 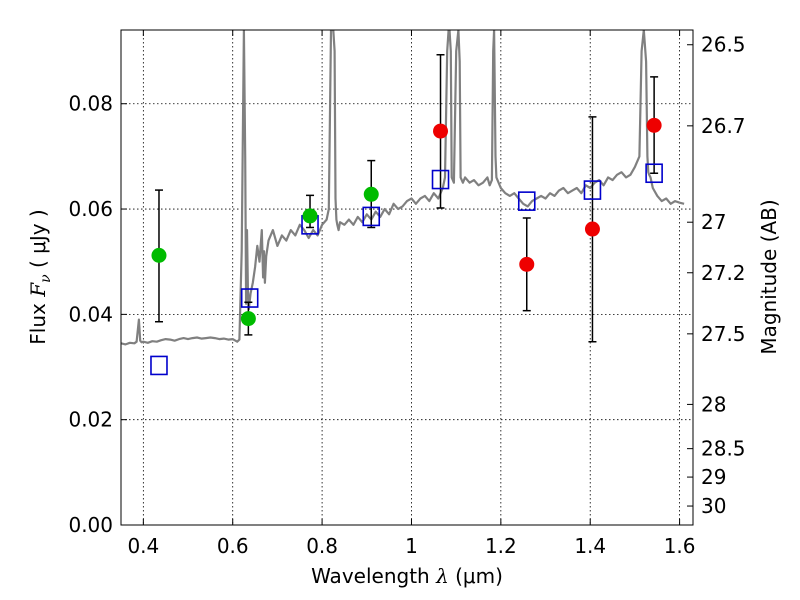 What do you see at coordinates (90, 314) in the screenshot?
I see `y-tick-label: 0.04` at bounding box center [90, 314].